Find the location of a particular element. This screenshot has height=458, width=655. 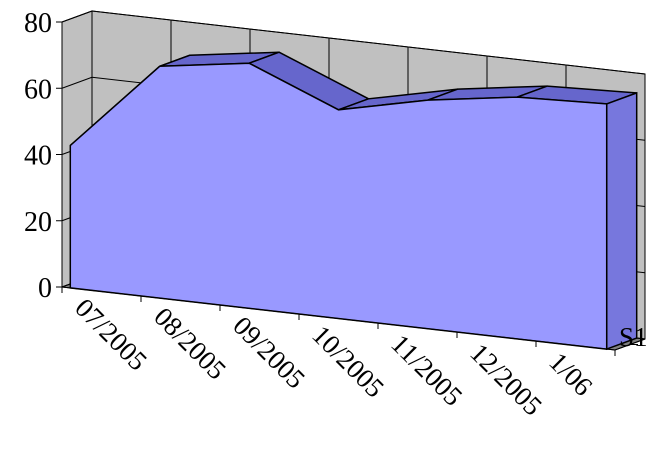

y-tick-label-40: 40 is located at coordinates (38, 156).